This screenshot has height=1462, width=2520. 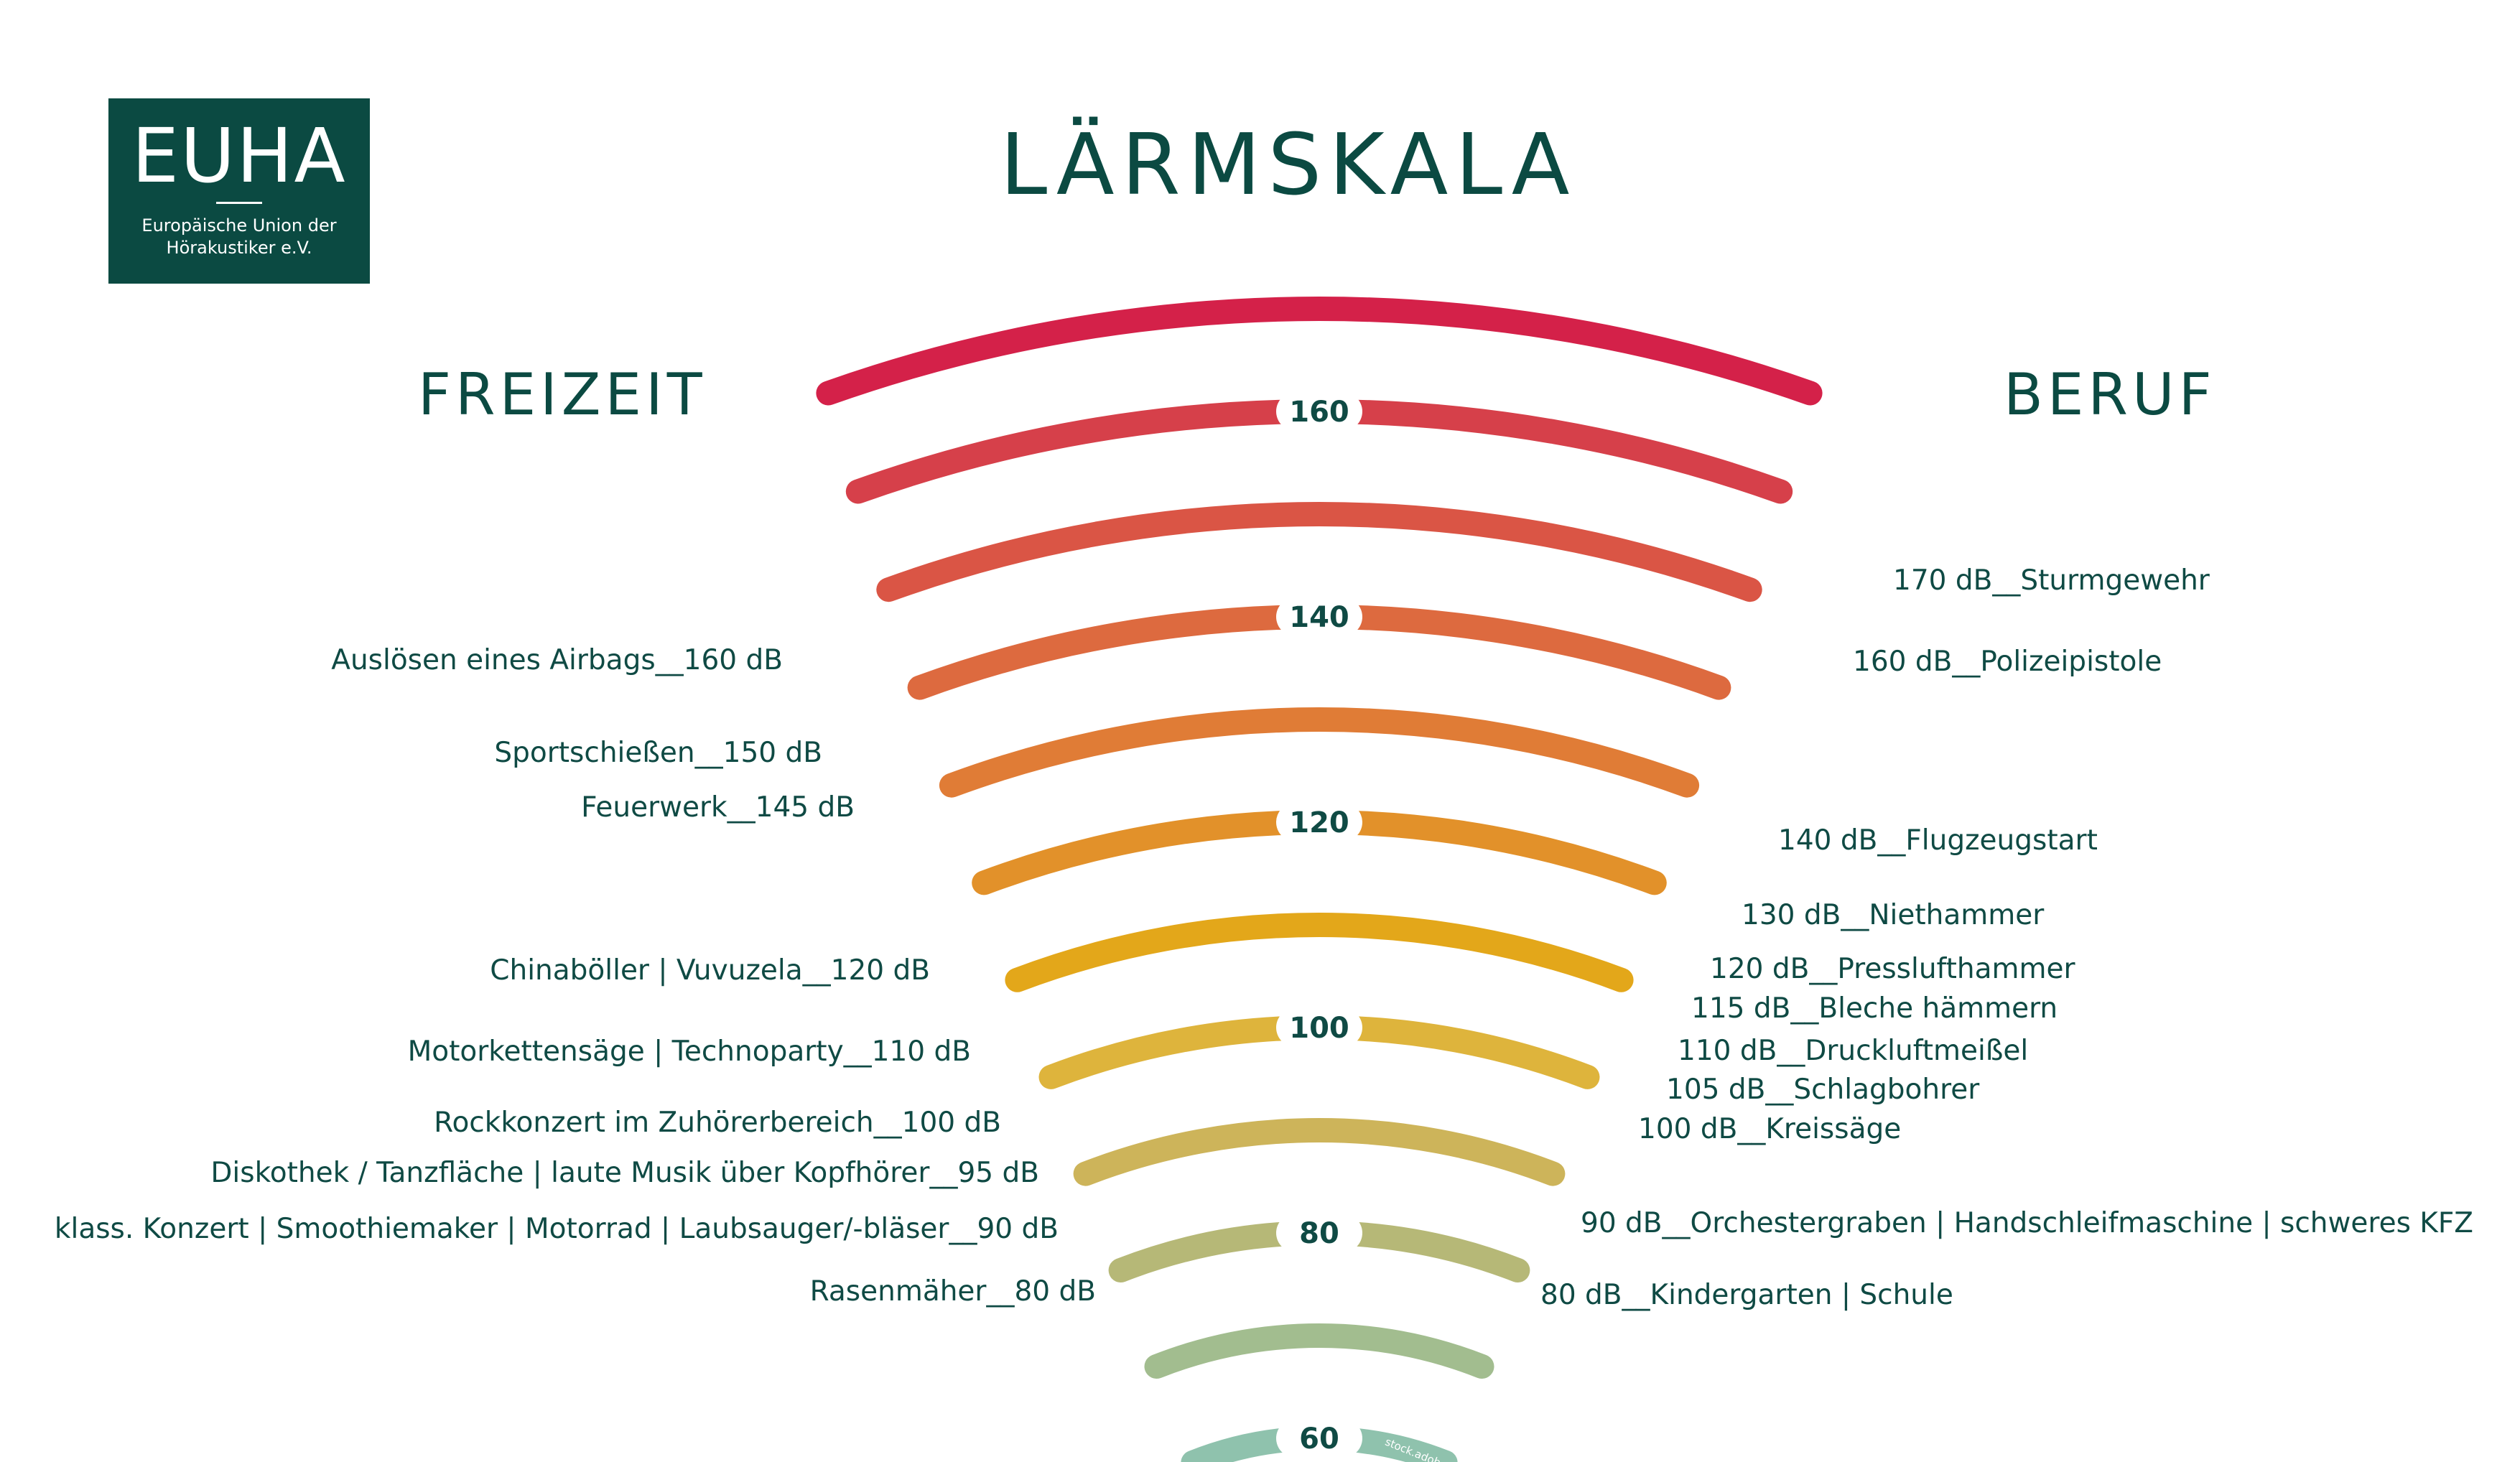 I want to click on left-label-0: Auslösen eines Airbags__160 dB, so click(x=557, y=660).